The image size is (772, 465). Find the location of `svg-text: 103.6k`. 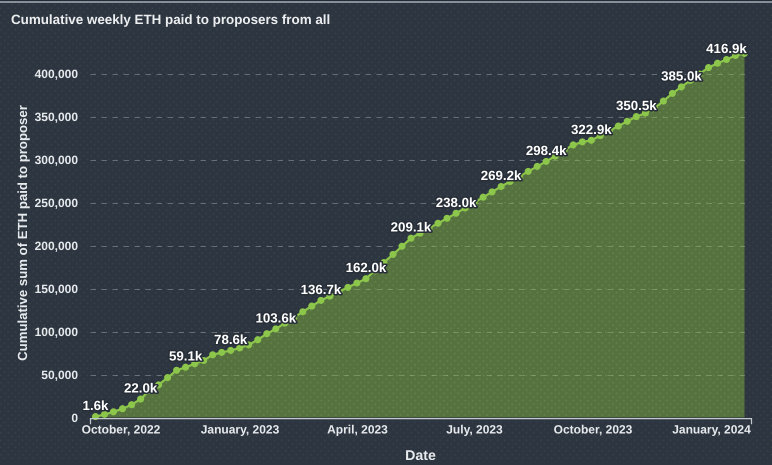

svg-text: 103.6k is located at coordinates (275, 317).